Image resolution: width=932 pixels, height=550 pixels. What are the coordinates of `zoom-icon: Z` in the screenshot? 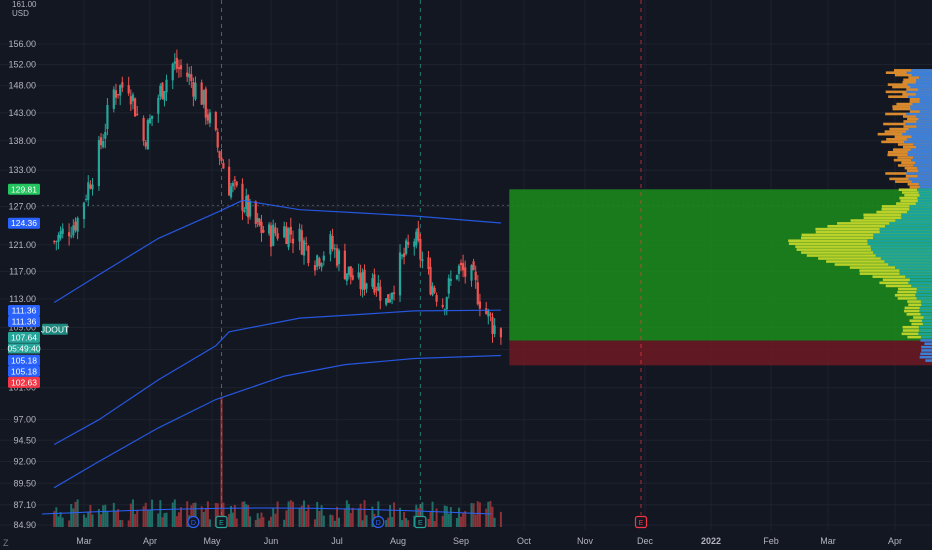 It's located at (6, 543).